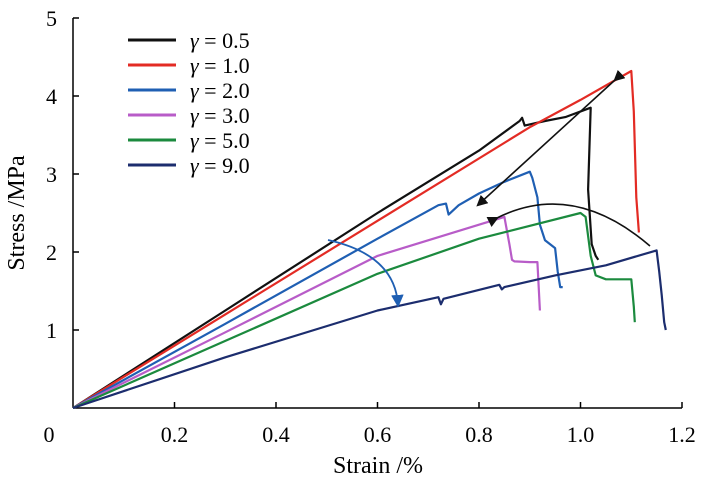 The height and width of the screenshot is (487, 705). What do you see at coordinates (220, 65) in the screenshot?
I see `legend-label: γ = 1.0` at bounding box center [220, 65].